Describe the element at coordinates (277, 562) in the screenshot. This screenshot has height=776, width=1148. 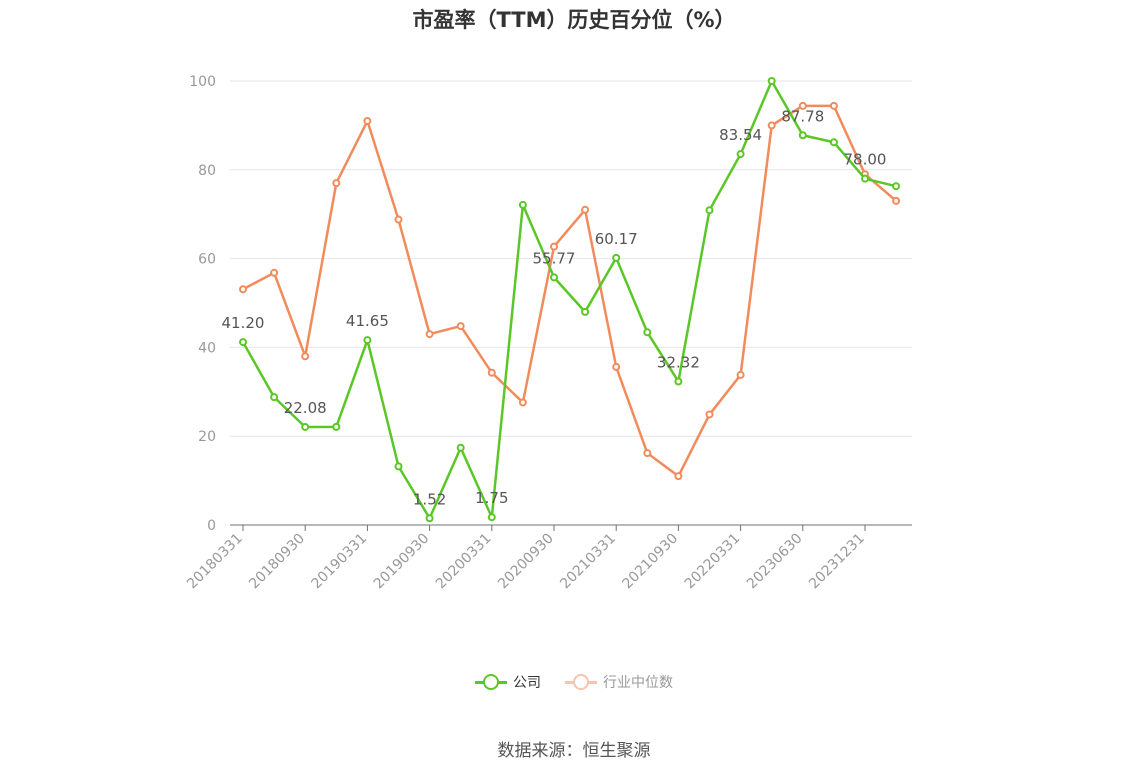
I see `x-tick-label: 20180930` at that location.